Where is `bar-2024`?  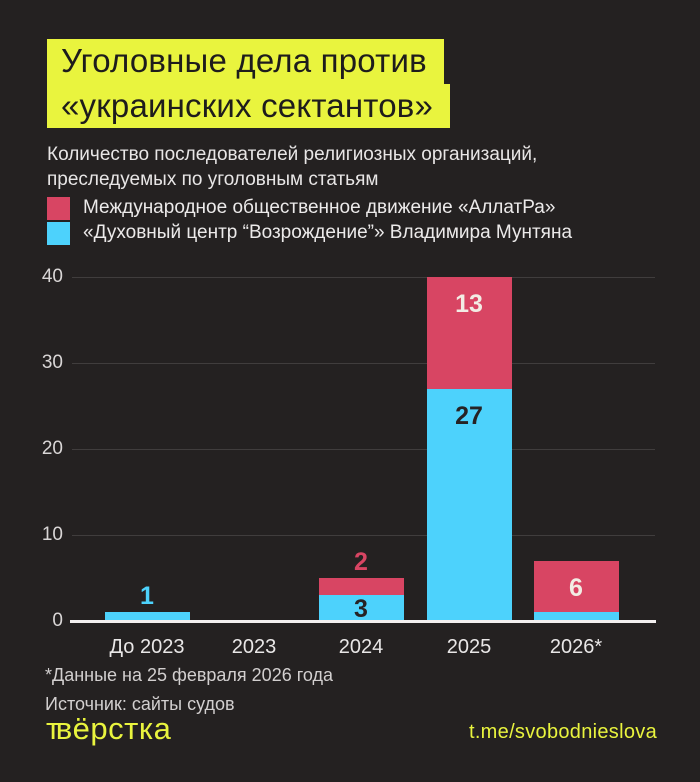 bar-2024 is located at coordinates (361, 599).